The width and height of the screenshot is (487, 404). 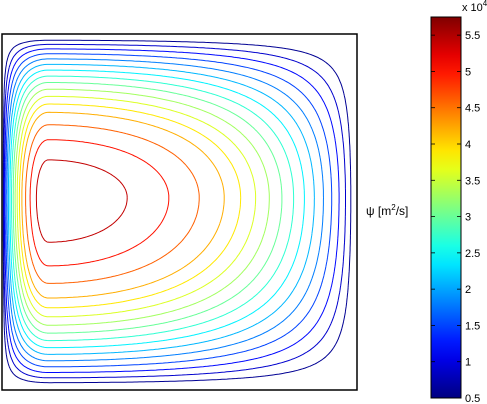 What do you see at coordinates (370, 211) in the screenshot?
I see `colorbar-label-psi: ψ` at bounding box center [370, 211].